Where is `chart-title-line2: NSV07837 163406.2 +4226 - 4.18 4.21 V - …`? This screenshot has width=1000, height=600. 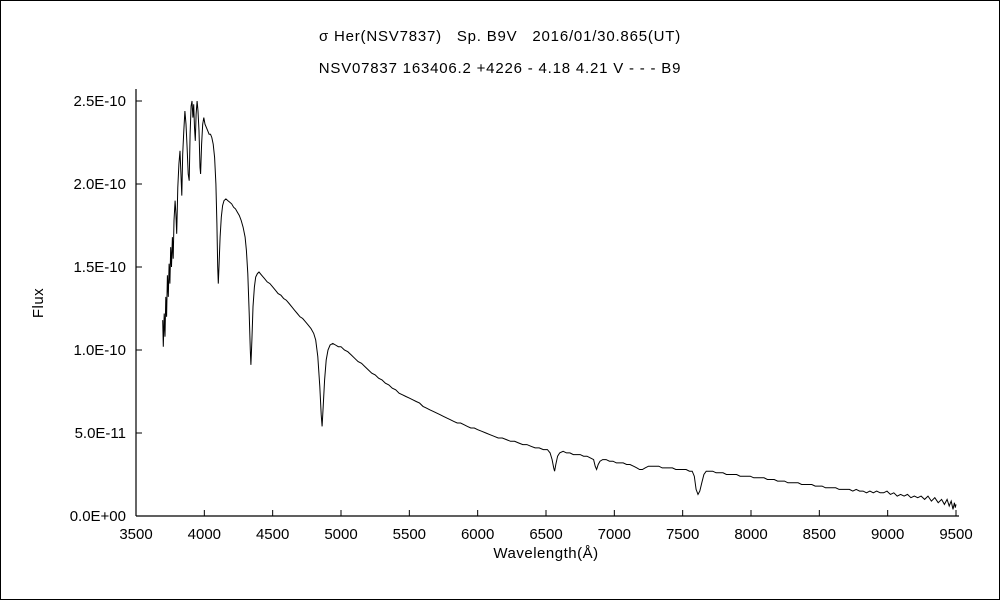 chart-title-line2: NSV07837 163406.2 +4226 - 4.18 4.21 V - … is located at coordinates (500, 68).